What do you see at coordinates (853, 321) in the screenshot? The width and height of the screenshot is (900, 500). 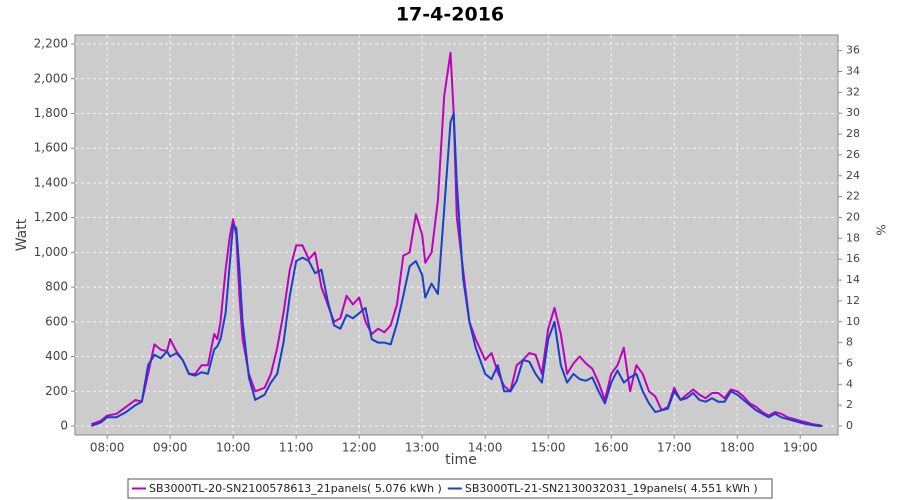 I see `y2-tick-label: 10` at bounding box center [853, 321].